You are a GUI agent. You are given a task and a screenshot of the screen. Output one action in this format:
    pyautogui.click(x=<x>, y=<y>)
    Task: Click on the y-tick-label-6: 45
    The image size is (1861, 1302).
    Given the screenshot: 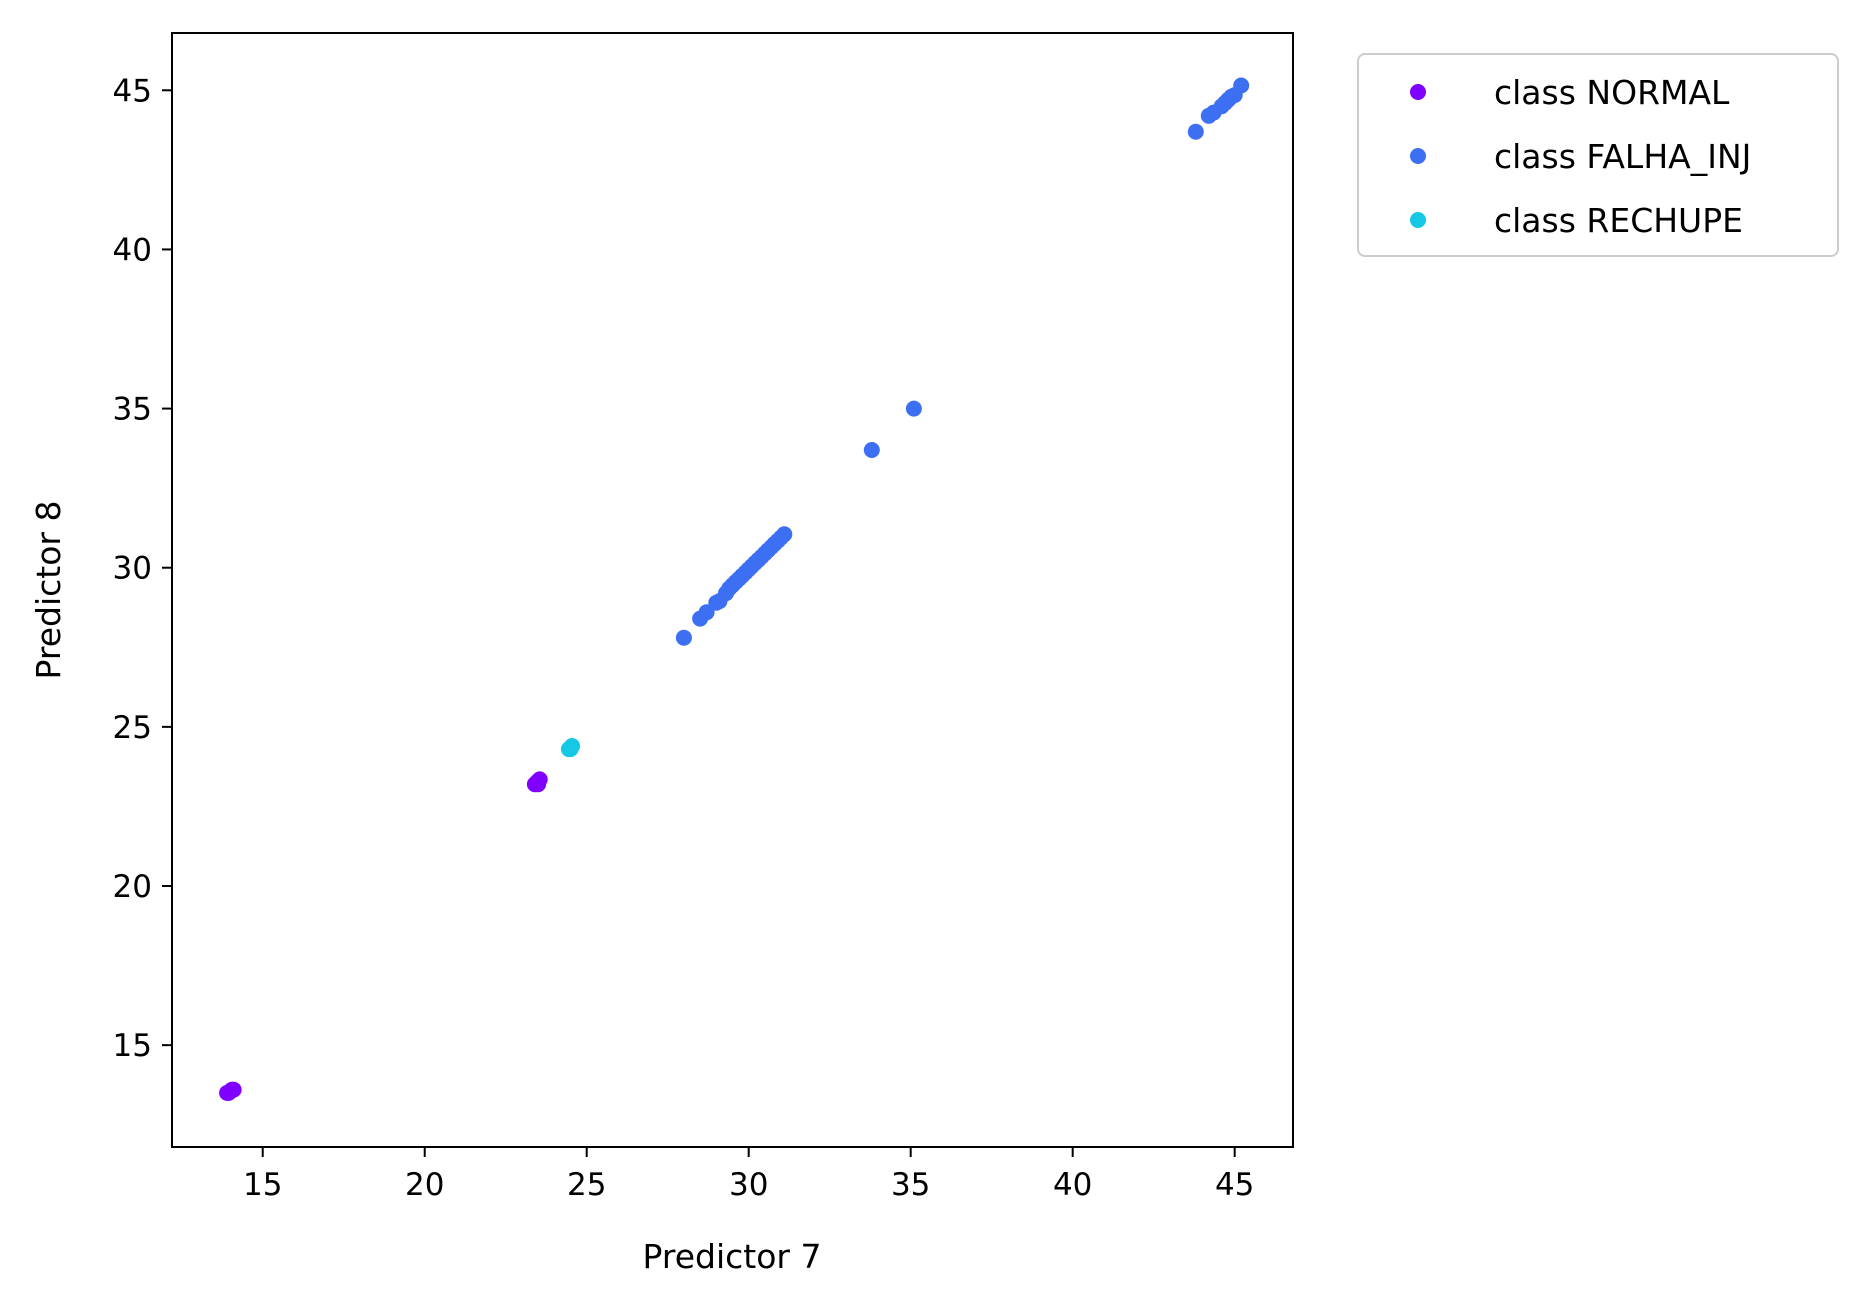 What is the action you would take?
    pyautogui.click(x=132, y=91)
    